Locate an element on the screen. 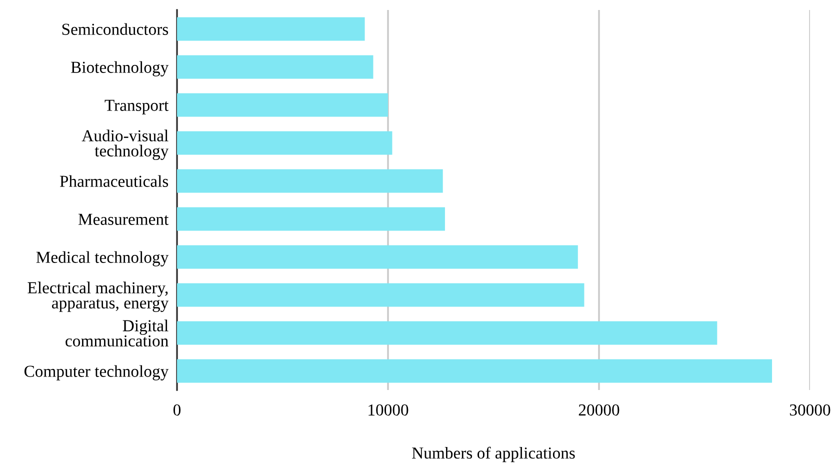  x-tick-label: 20000 is located at coordinates (599, 410).